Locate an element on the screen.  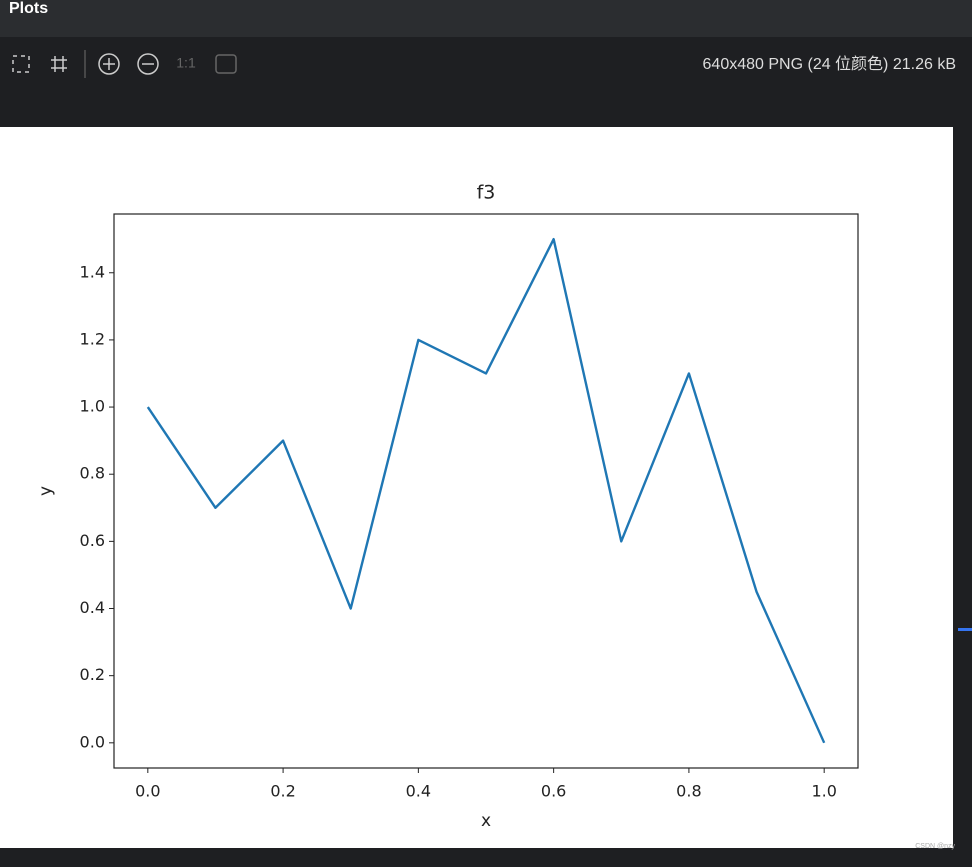
toolbar-icons is located at coordinates (124, 64).